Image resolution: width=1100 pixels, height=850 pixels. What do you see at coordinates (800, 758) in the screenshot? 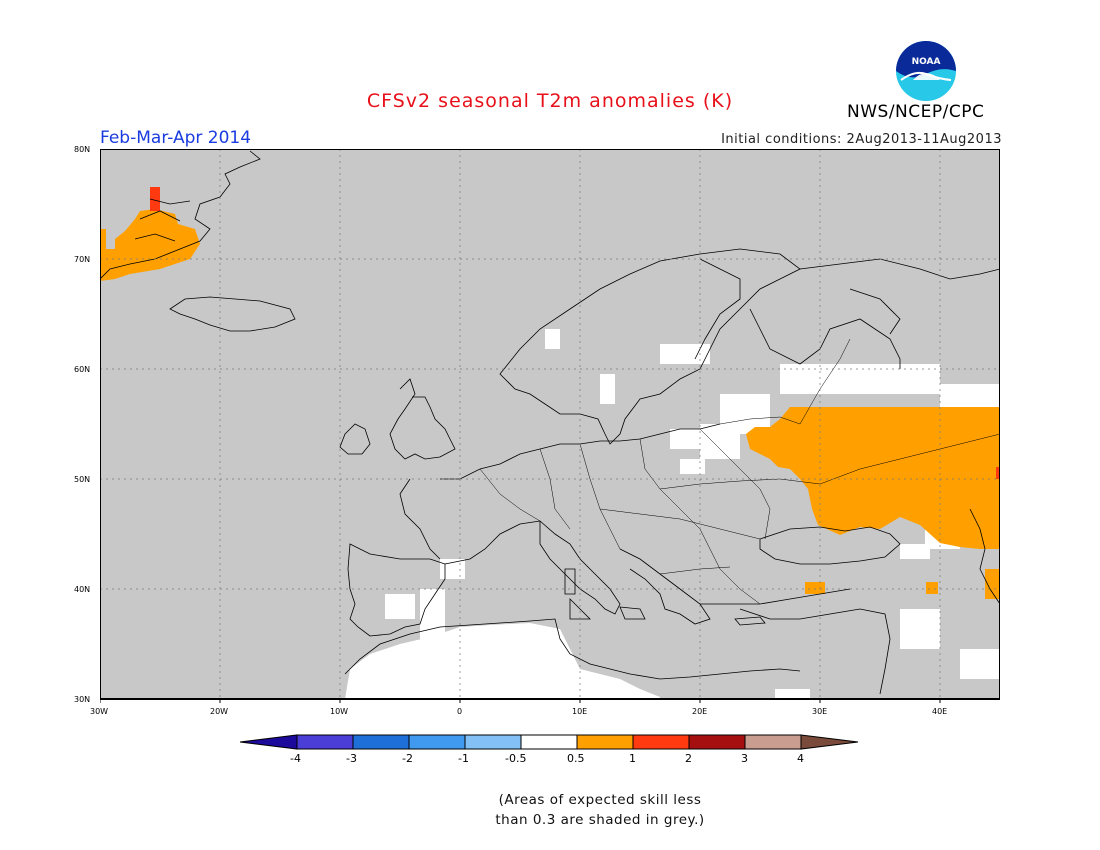
I see `colorbar-label: 4` at bounding box center [800, 758].